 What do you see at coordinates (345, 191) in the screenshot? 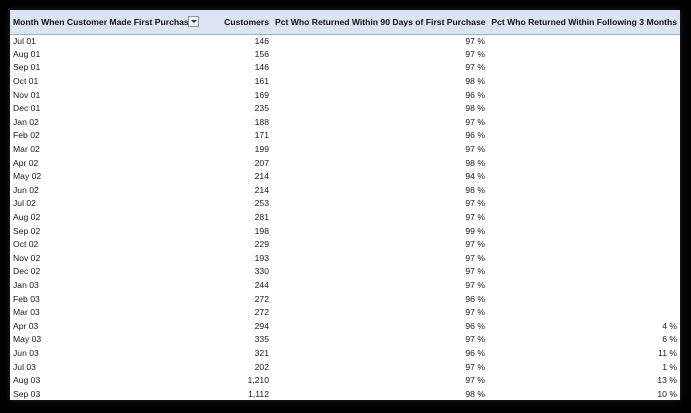
I see `table-row: Jun 02 214 98 %` at bounding box center [345, 191].